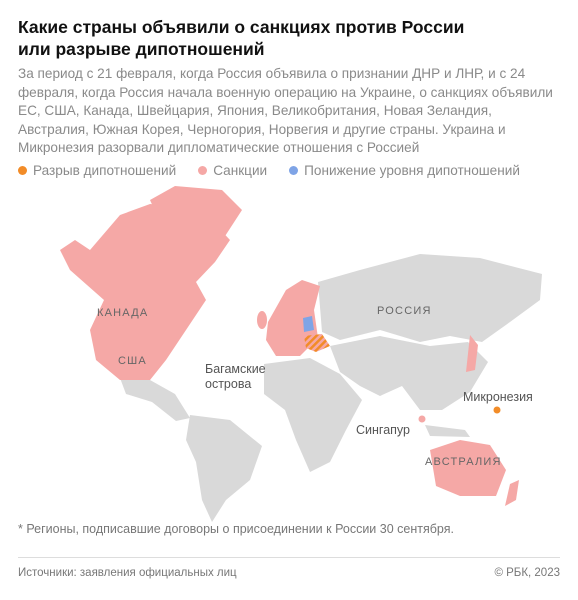  What do you see at coordinates (447, 431) in the screenshot?
I see `indonesia` at bounding box center [447, 431].